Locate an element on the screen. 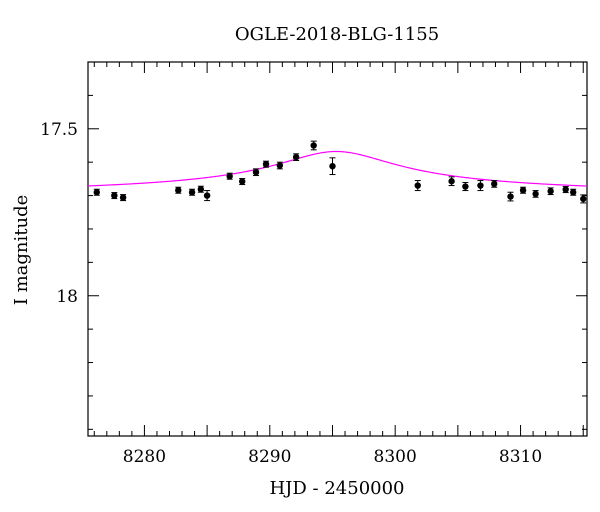 This screenshot has height=512, width=600. x-tick-label: 8300 is located at coordinates (395, 457).